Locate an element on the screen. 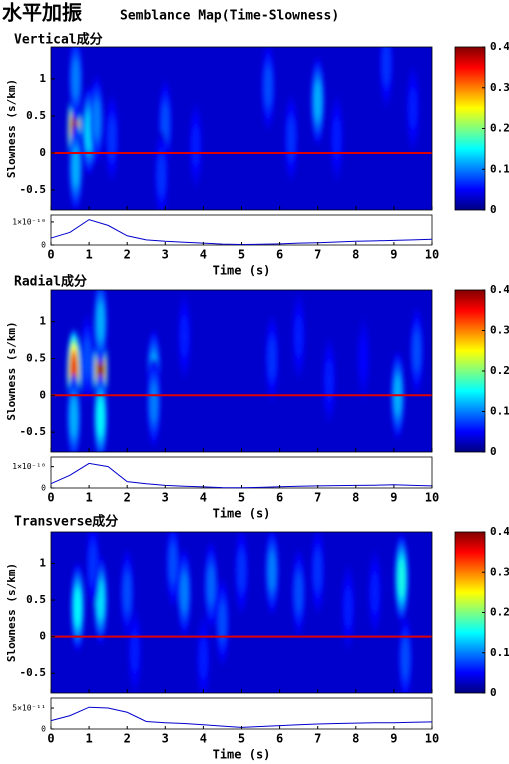 The width and height of the screenshot is (509, 764). colorbar is located at coordinates (470, 371).